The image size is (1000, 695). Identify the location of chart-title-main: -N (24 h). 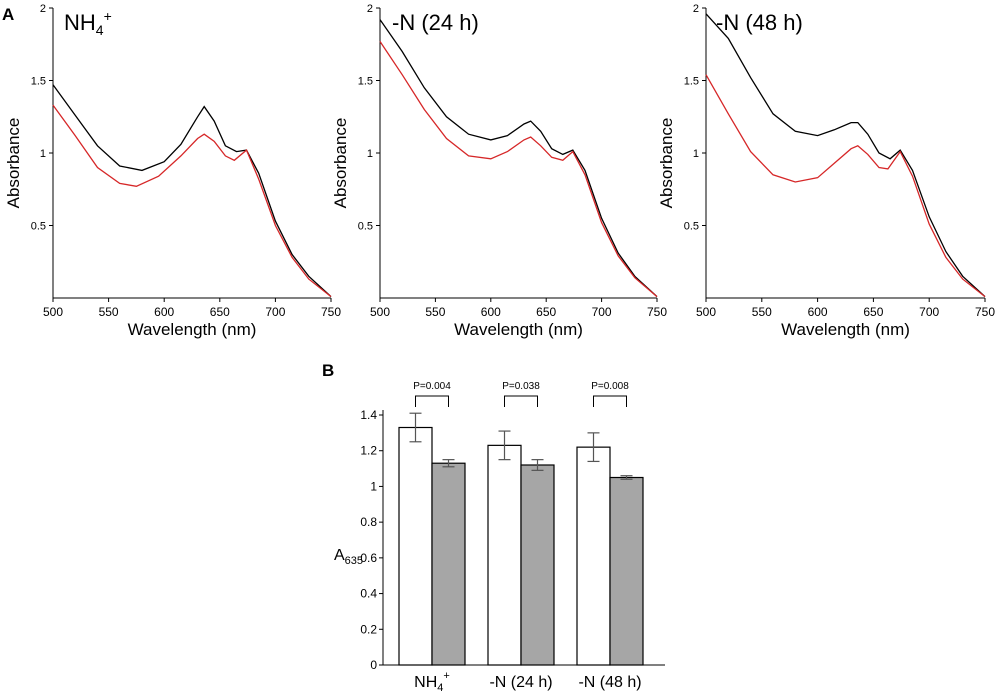
(435, 22).